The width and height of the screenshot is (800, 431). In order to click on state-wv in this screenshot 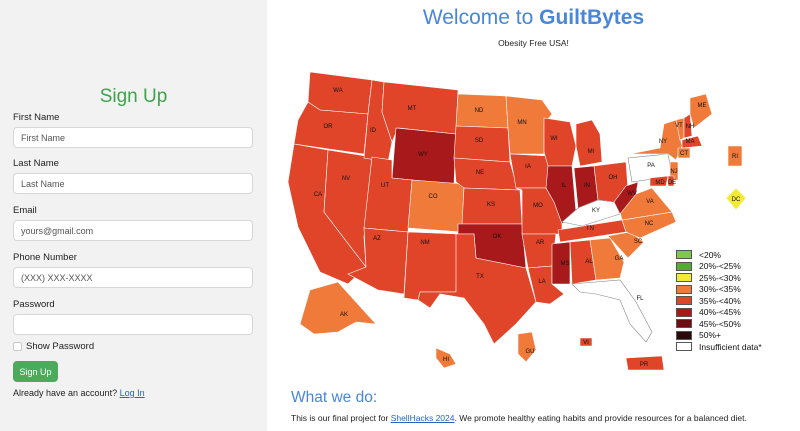, I will do `click(626, 198)`.